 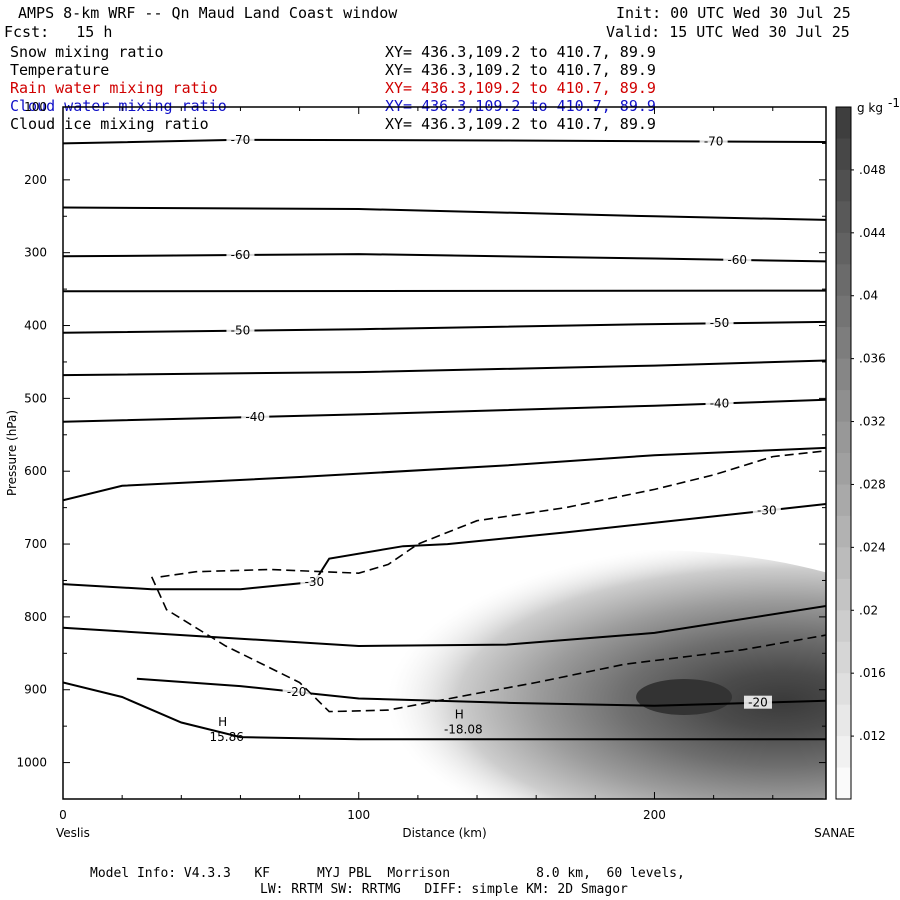 What do you see at coordinates (31, 763) in the screenshot?
I see `y-tick-label: 1000` at bounding box center [31, 763].